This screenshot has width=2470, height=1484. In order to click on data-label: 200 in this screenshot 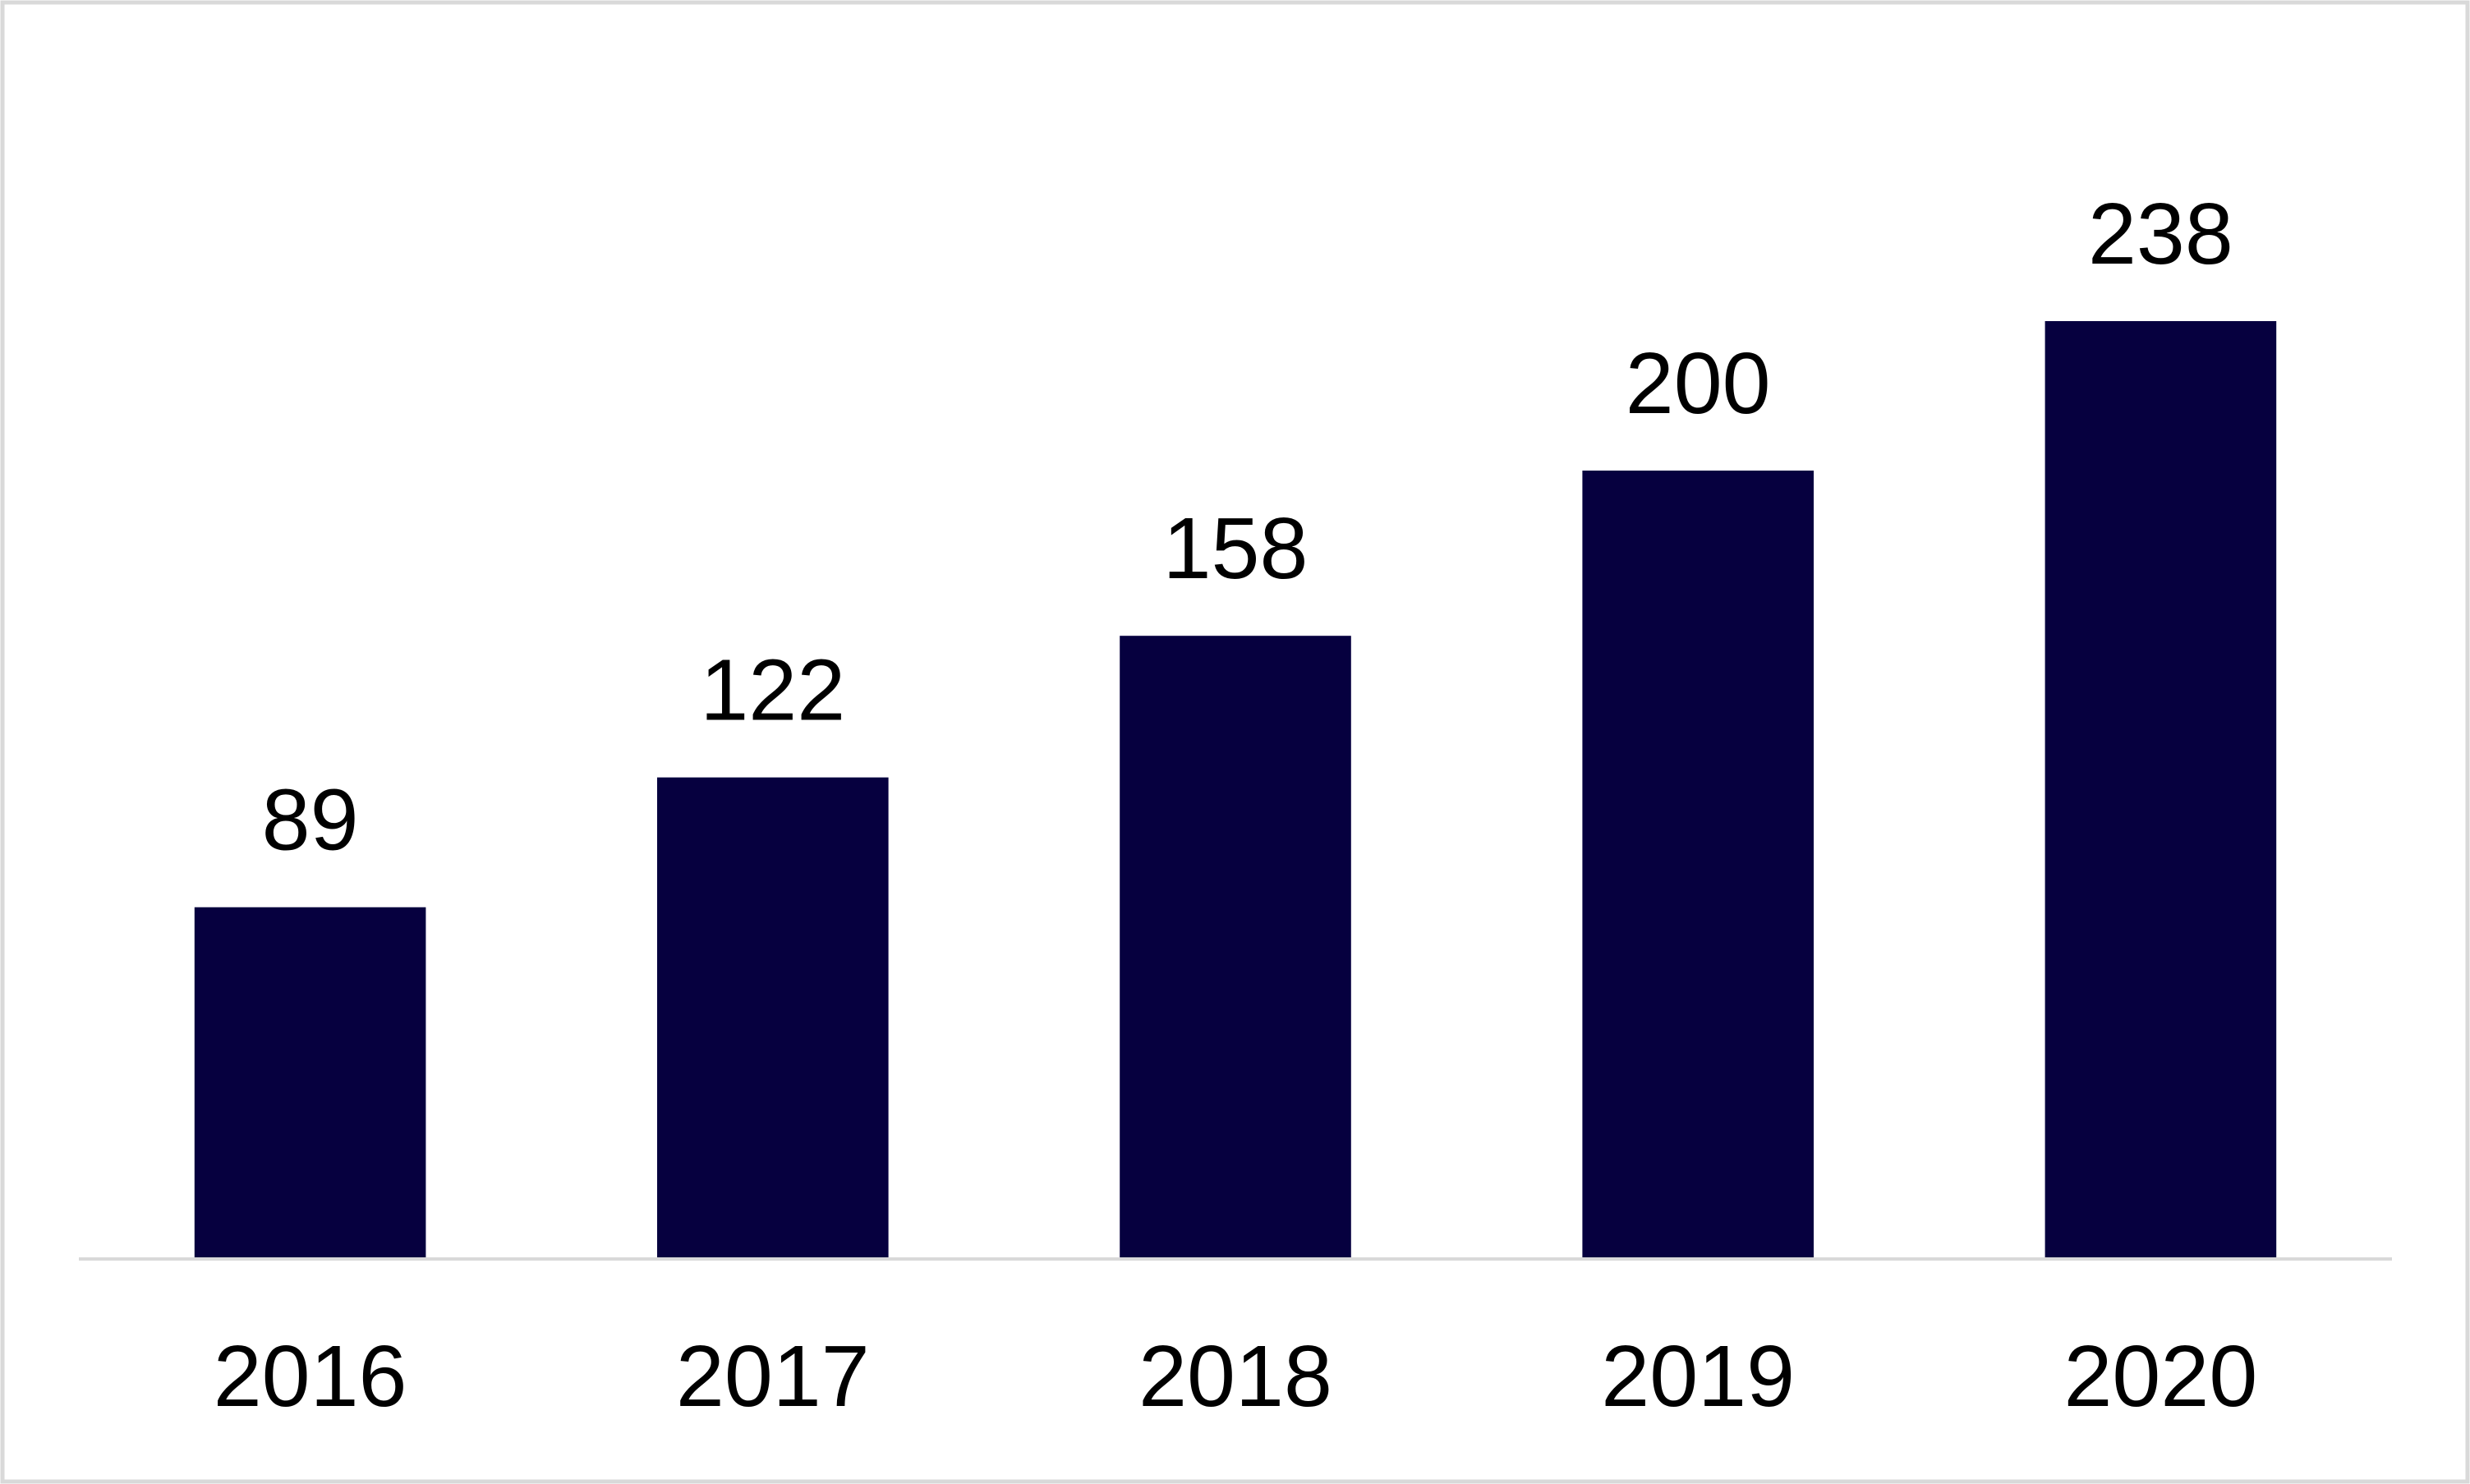, I will do `click(1698, 384)`.